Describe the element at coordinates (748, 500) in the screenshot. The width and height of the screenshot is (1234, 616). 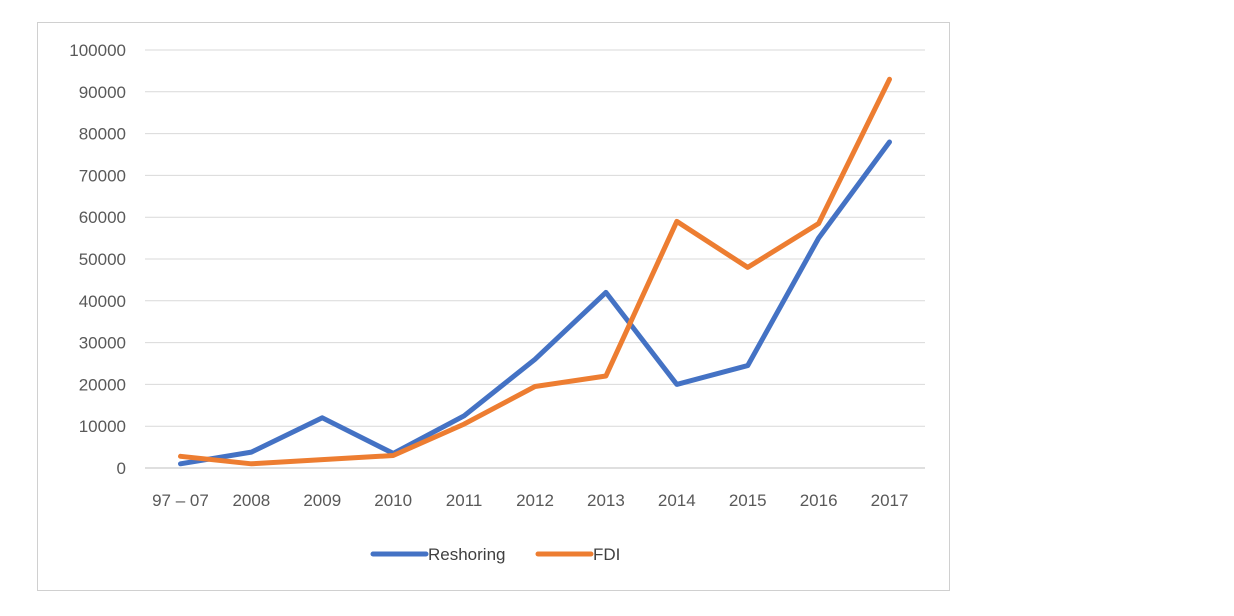
I see `x-tick-label: 2015` at that location.